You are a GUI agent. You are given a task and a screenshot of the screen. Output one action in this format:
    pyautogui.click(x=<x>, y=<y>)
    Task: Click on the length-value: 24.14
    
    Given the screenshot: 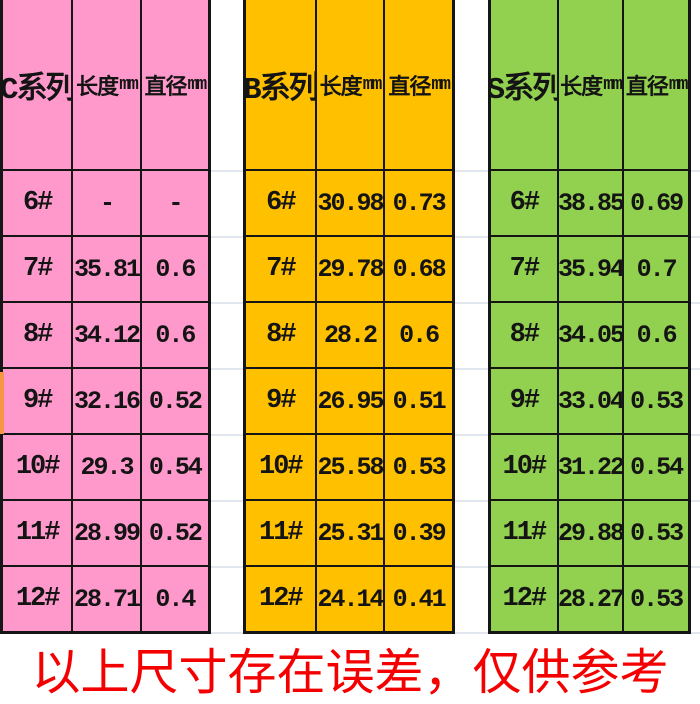 What is the action you would take?
    pyautogui.click(x=349, y=598)
    